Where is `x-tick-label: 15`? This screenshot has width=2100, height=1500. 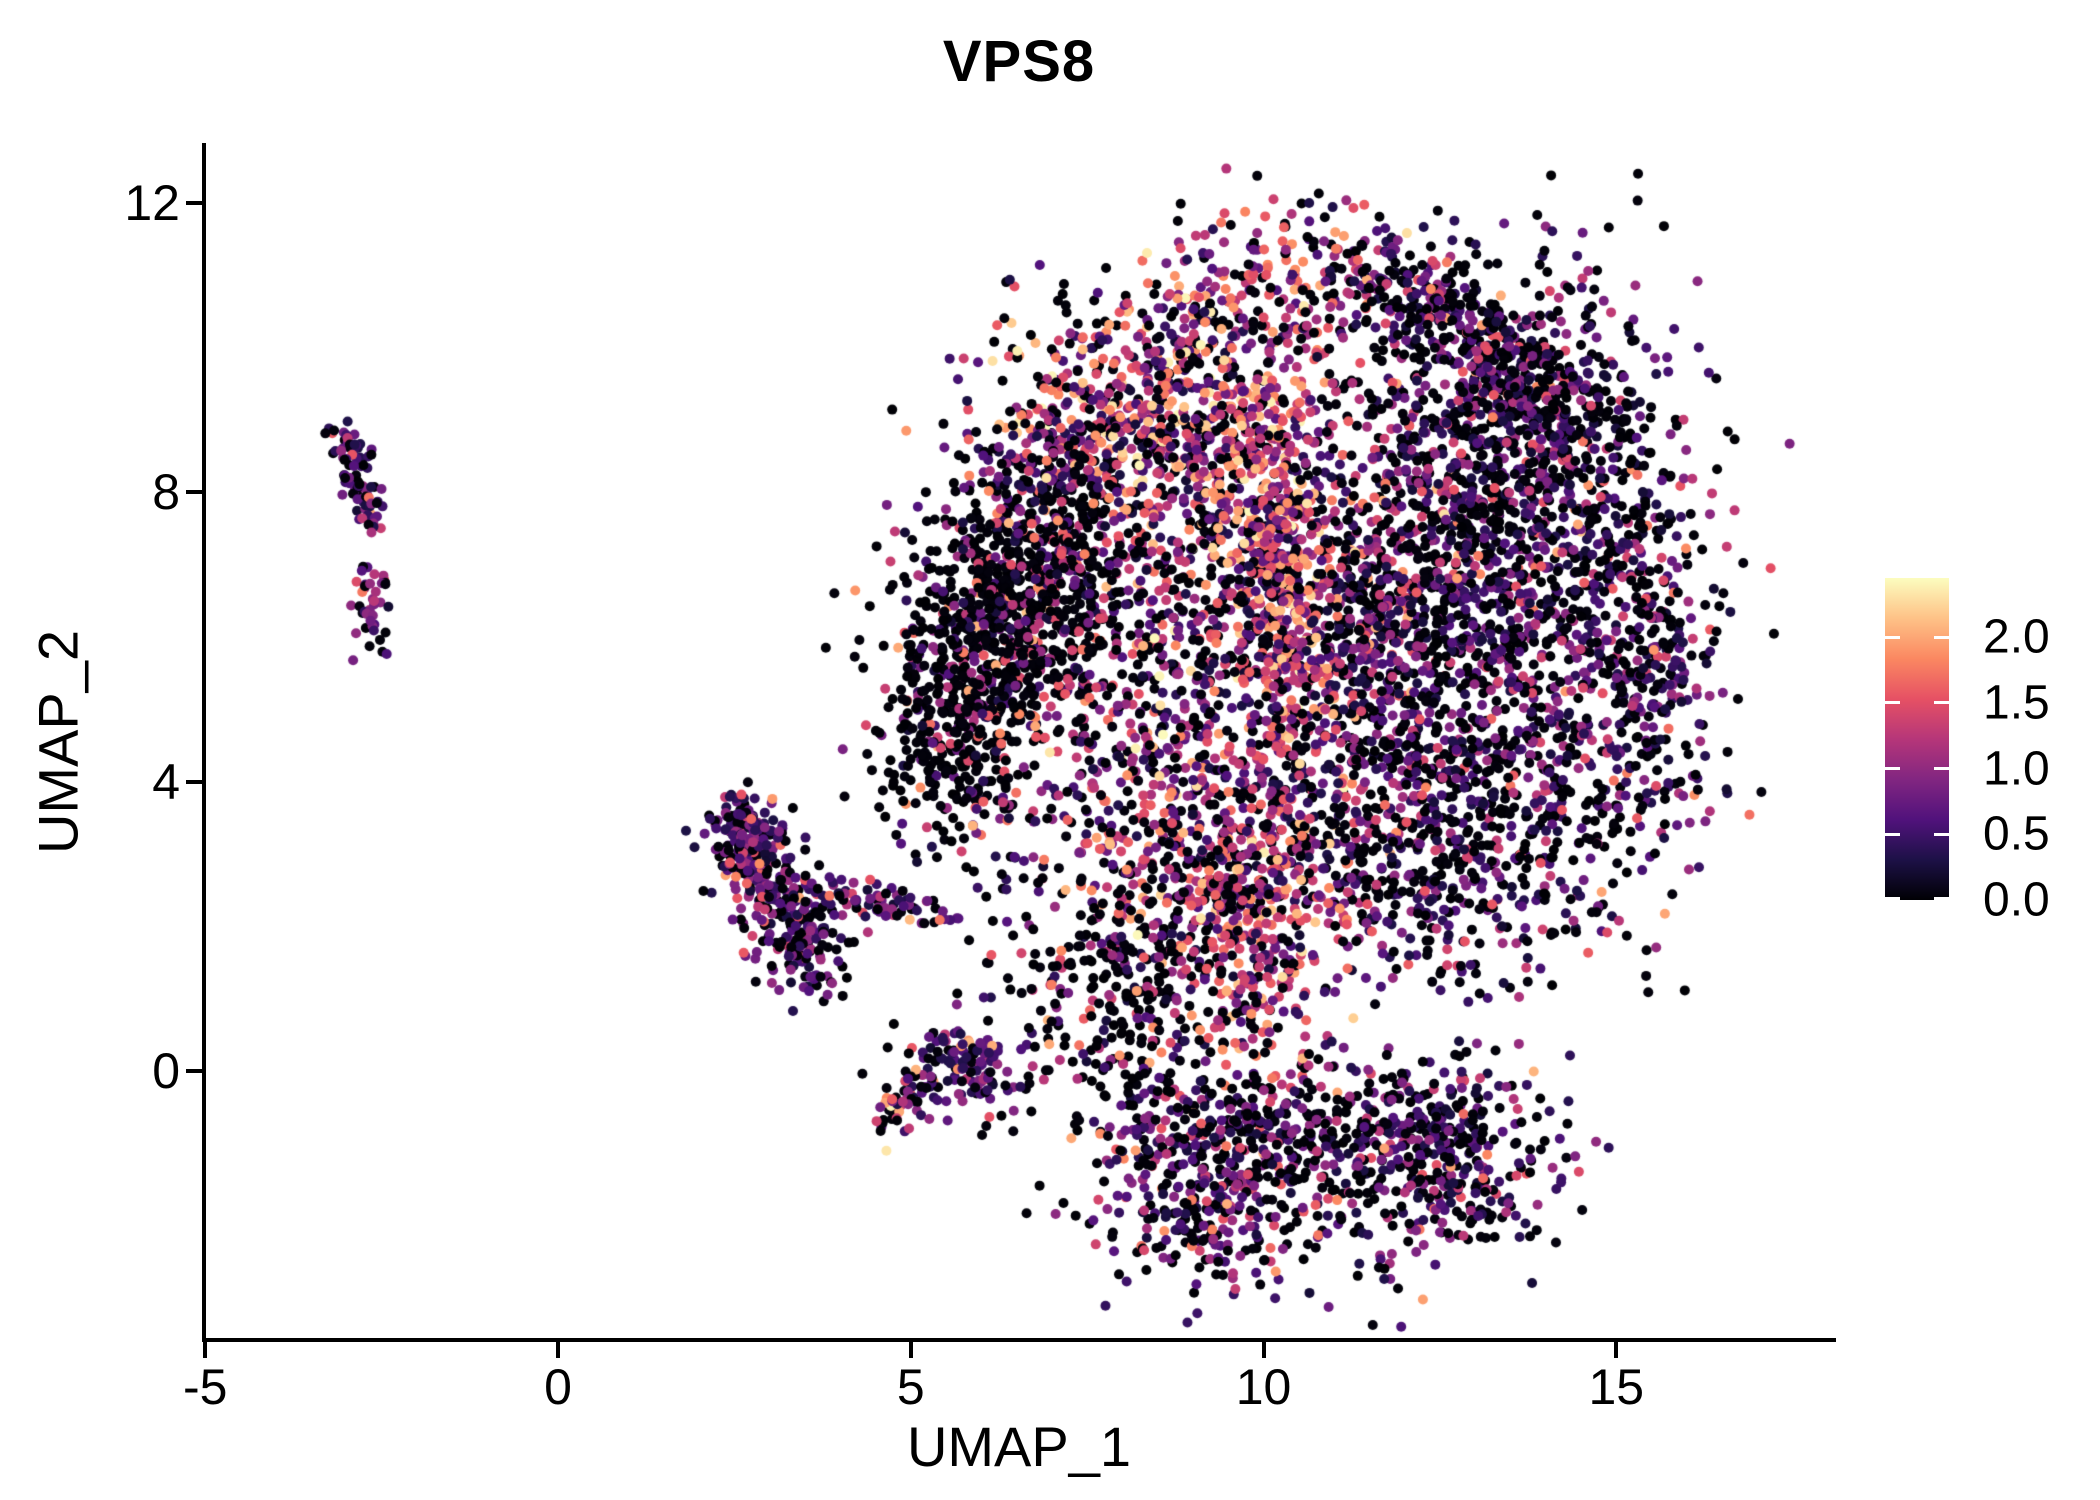 x-tick-label: 15 is located at coordinates (1616, 1387).